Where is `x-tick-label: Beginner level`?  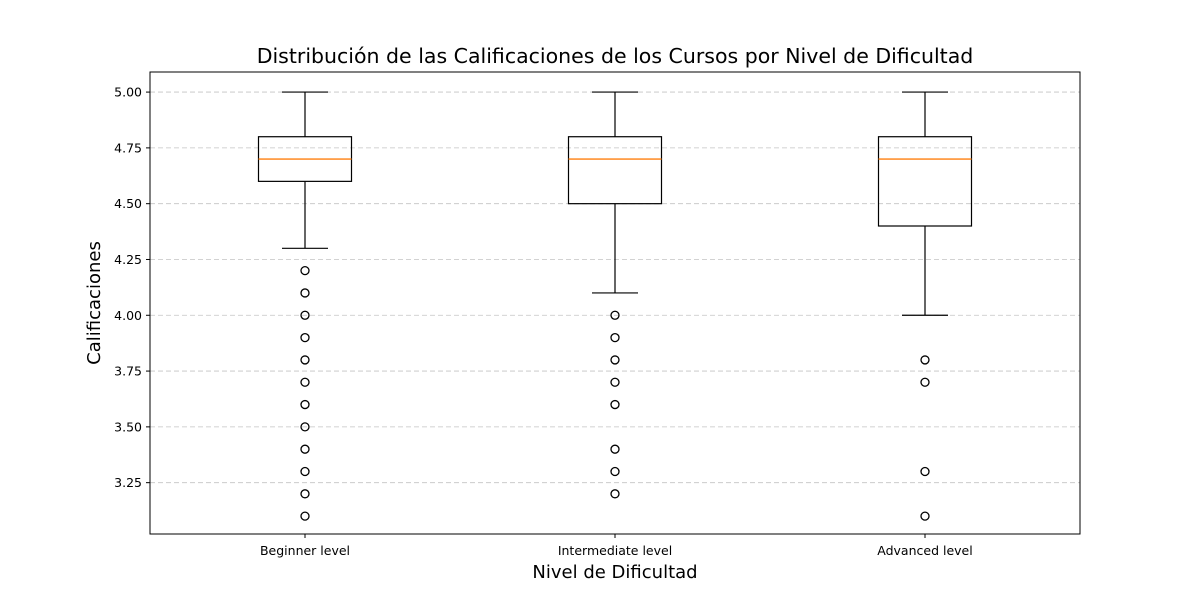 x-tick-label: Beginner level is located at coordinates (305, 550).